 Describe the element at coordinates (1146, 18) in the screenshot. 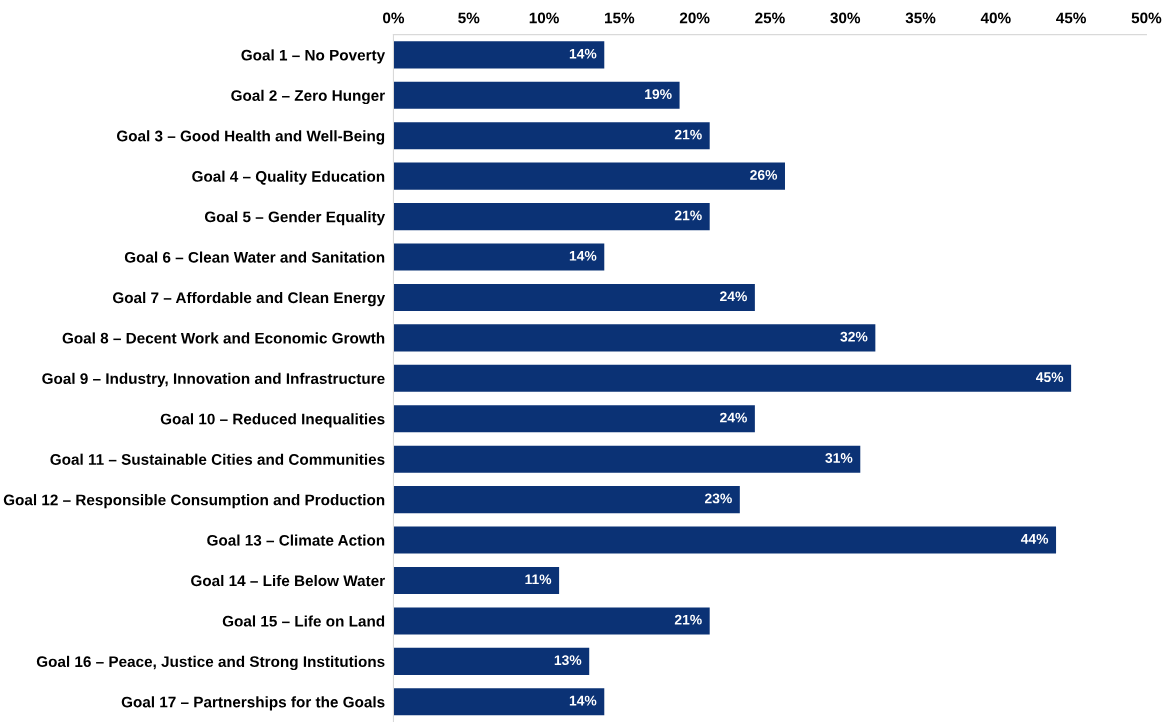

I see `x-tick-label: 50%` at that location.